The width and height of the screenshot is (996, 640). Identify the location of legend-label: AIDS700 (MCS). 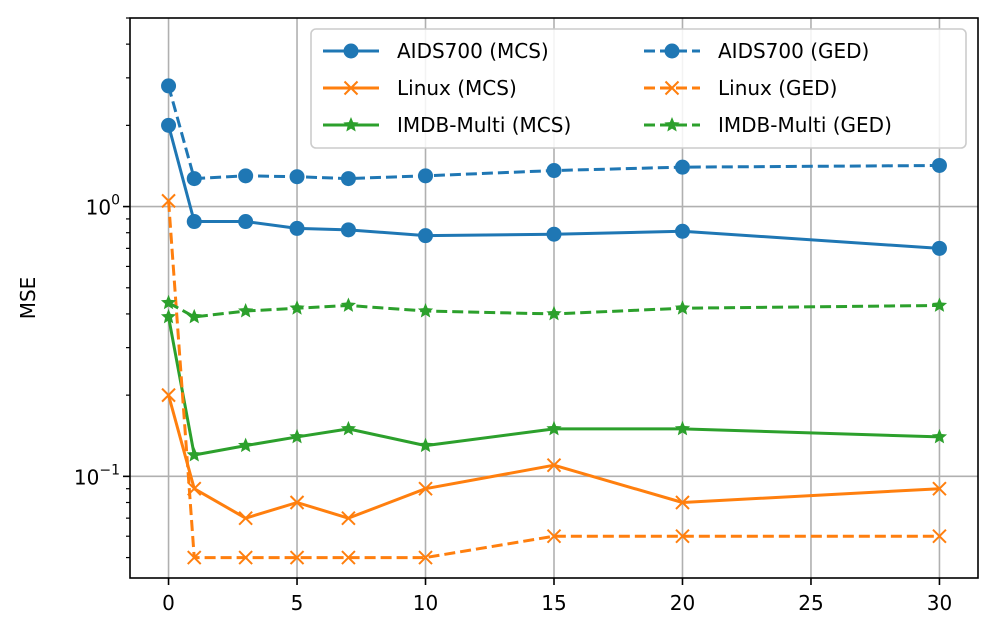
(473, 51).